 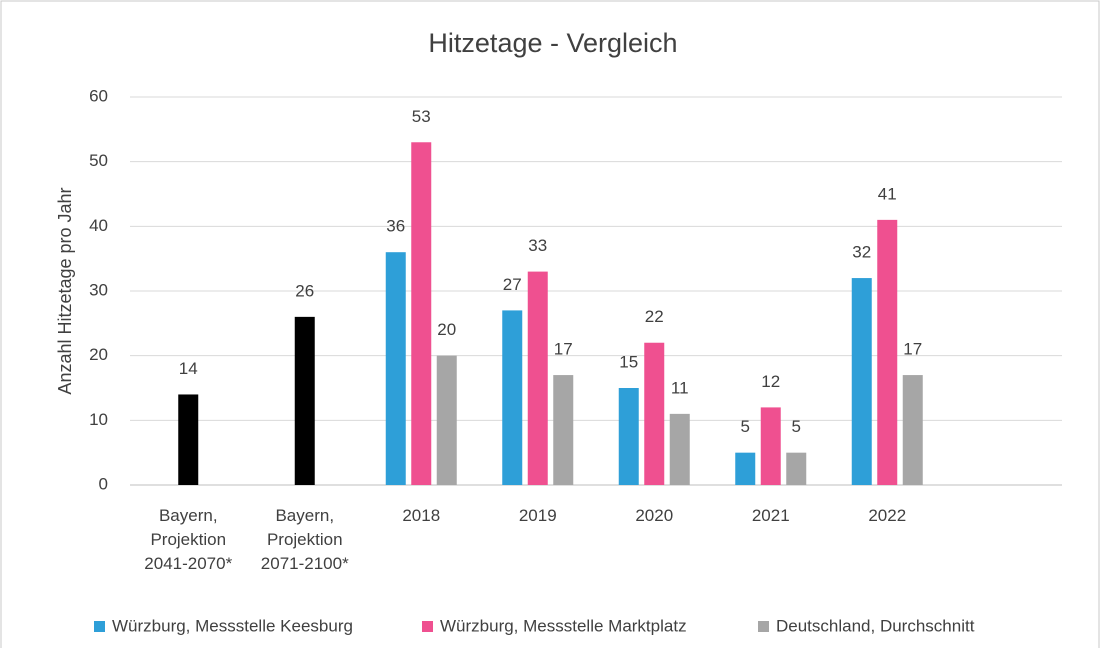 What do you see at coordinates (512, 284) in the screenshot?
I see `data-label: 27` at bounding box center [512, 284].